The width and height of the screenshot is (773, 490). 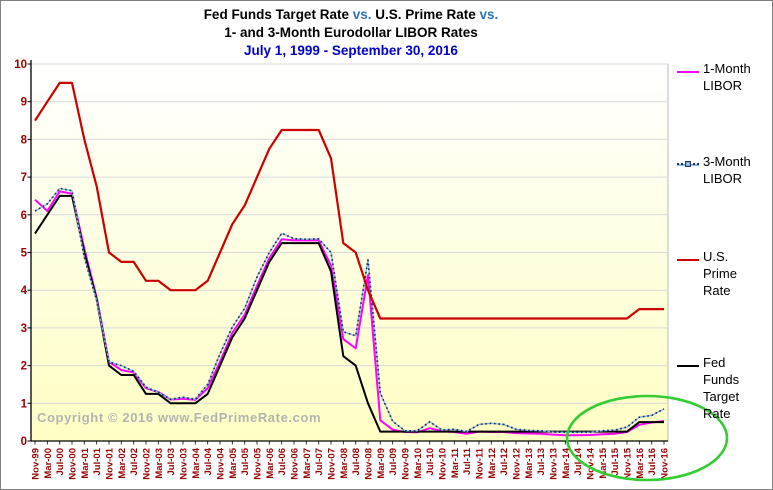 What do you see at coordinates (603, 462) in the screenshot?
I see `svg-text: Mar-15` at bounding box center [603, 462].